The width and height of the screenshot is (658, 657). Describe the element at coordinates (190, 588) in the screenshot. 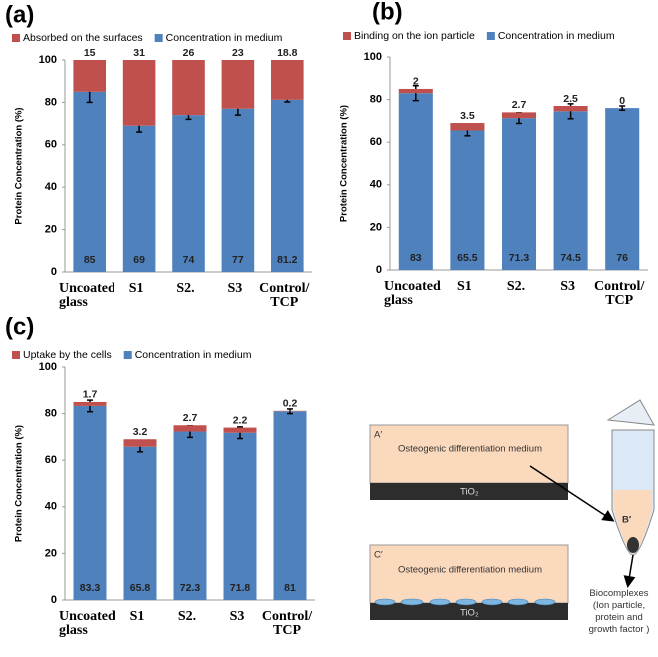

I see `value-label: 72.3` at that location.